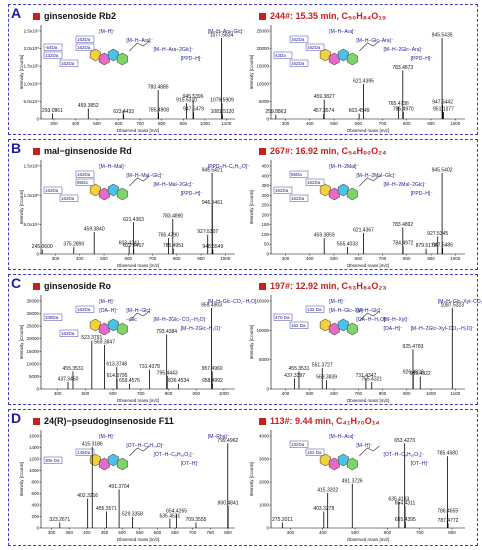 This screenshot has height=550, width=482. What do you see at coordinates (207, 232) in the screenshot?
I see `peak-label: 927.5307` at bounding box center [207, 232].